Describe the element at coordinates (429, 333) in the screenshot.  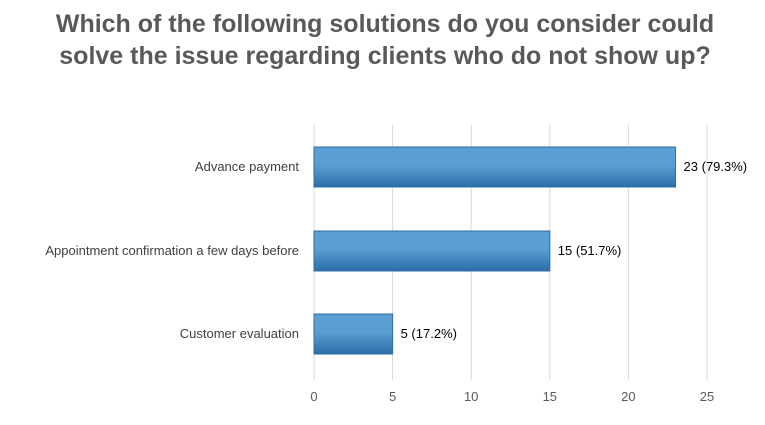
I see `data-label: 5 (17.2%)` at that location.